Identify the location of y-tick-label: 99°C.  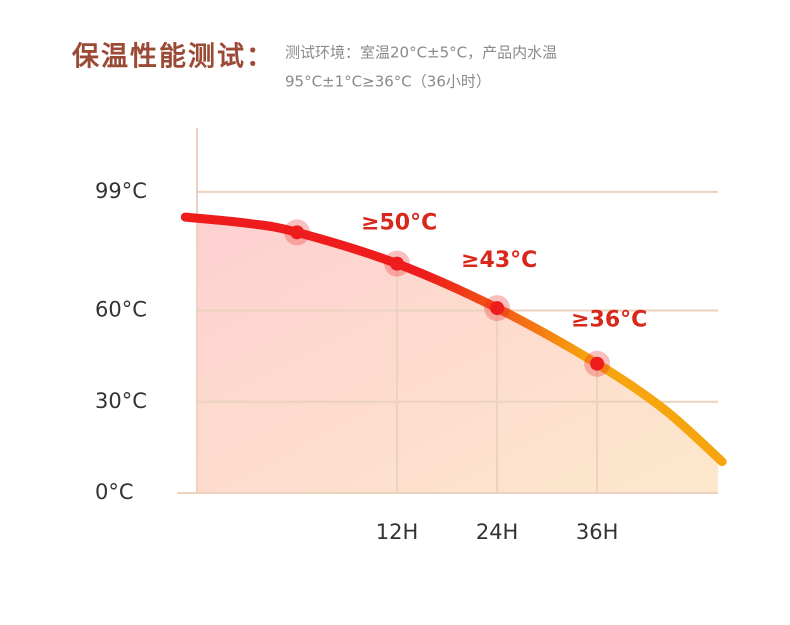
(121, 191).